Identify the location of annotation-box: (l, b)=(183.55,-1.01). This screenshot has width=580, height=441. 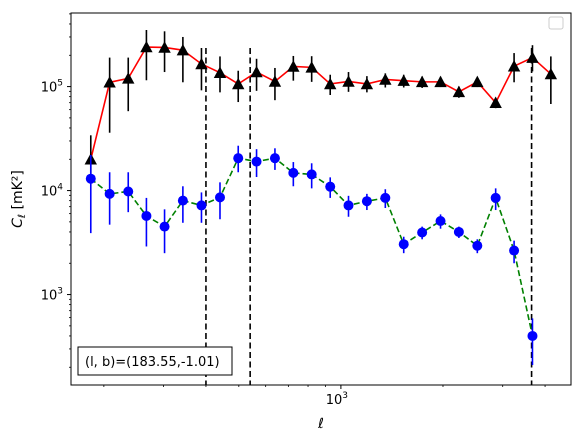
(155, 361).